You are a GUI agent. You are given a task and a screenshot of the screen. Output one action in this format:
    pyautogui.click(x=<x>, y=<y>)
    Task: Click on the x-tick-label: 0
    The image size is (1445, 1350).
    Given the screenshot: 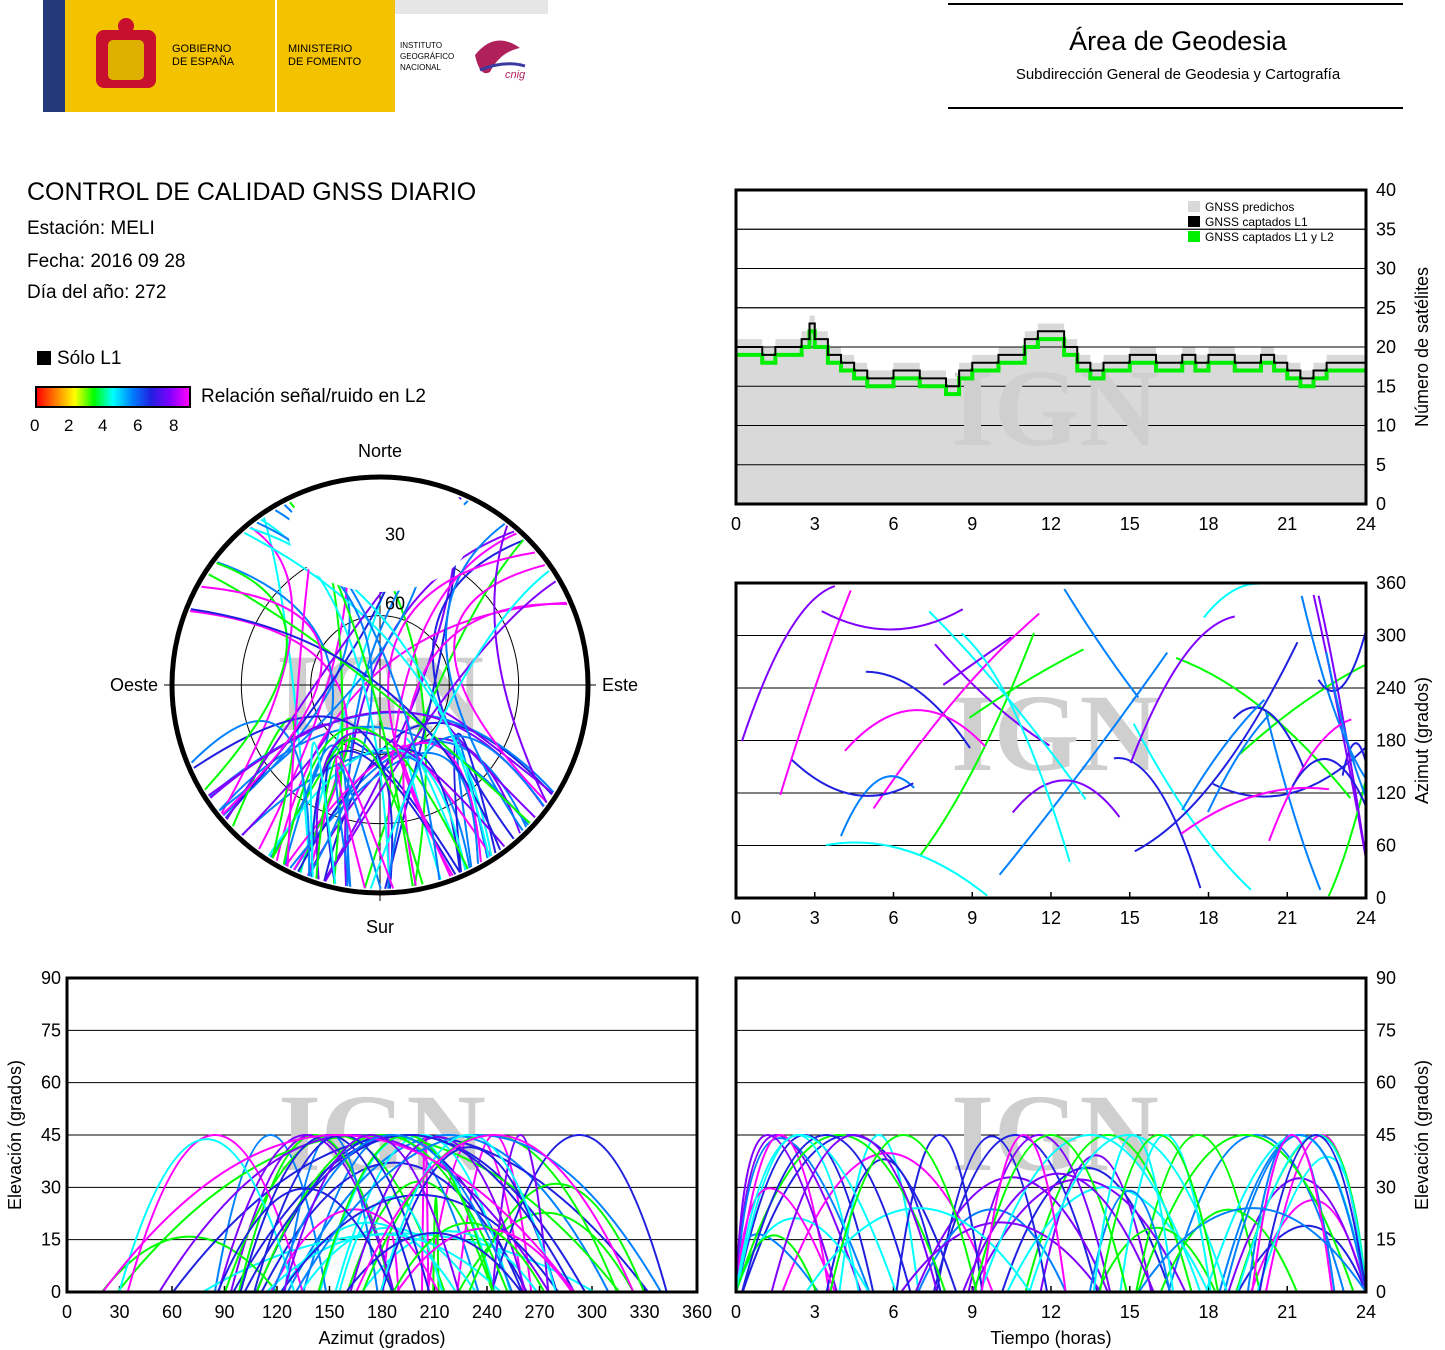 What is the action you would take?
    pyautogui.click(x=736, y=1312)
    